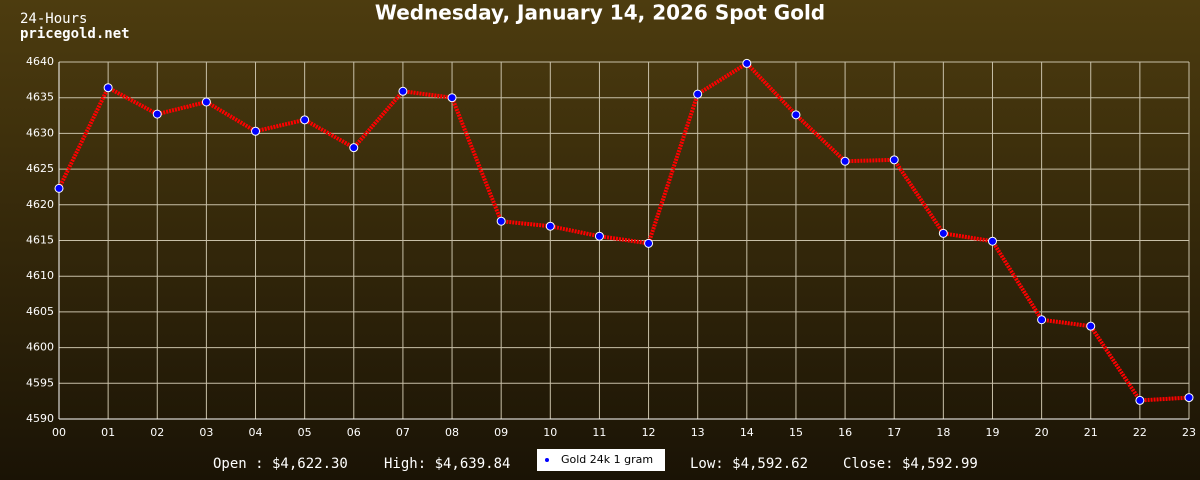 This screenshot has width=1200, height=480. Describe the element at coordinates (59, 432) in the screenshot. I see `x-tick-label: 00` at that location.